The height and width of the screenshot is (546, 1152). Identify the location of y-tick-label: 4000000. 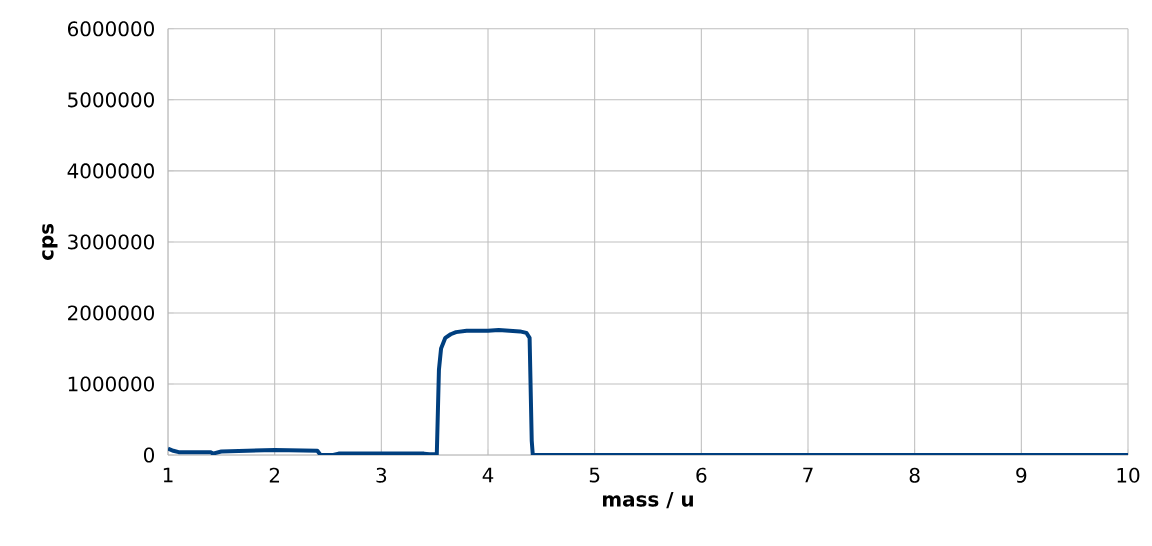
(110, 171).